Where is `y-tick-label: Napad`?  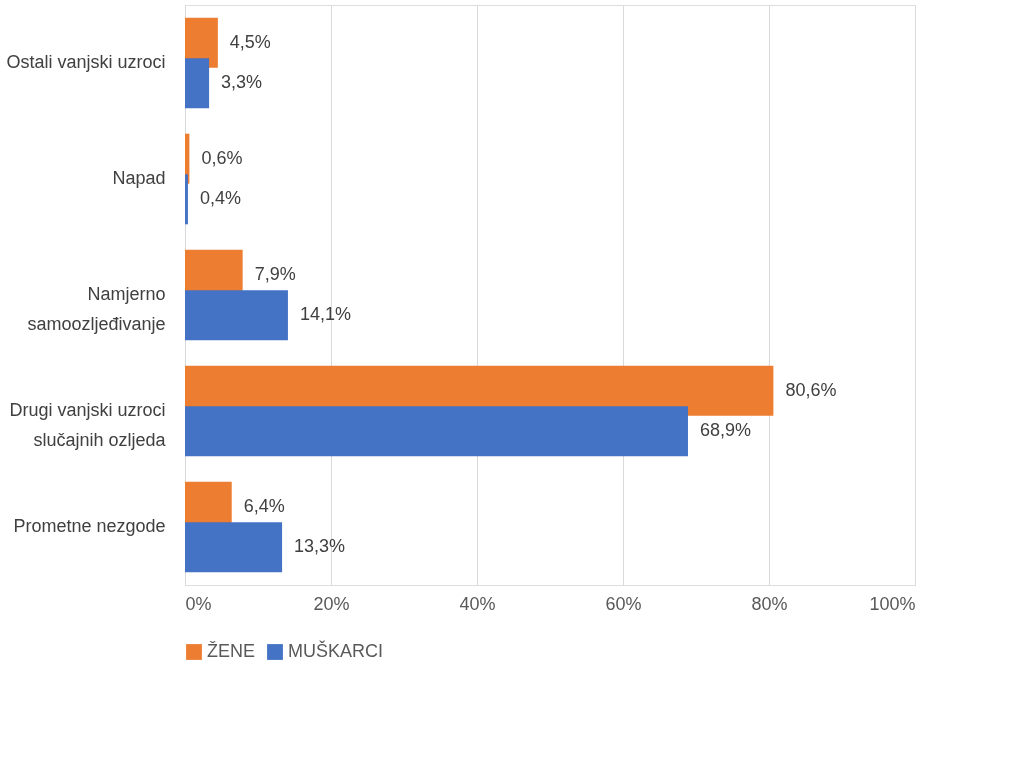 y-tick-label: Napad is located at coordinates (139, 178).